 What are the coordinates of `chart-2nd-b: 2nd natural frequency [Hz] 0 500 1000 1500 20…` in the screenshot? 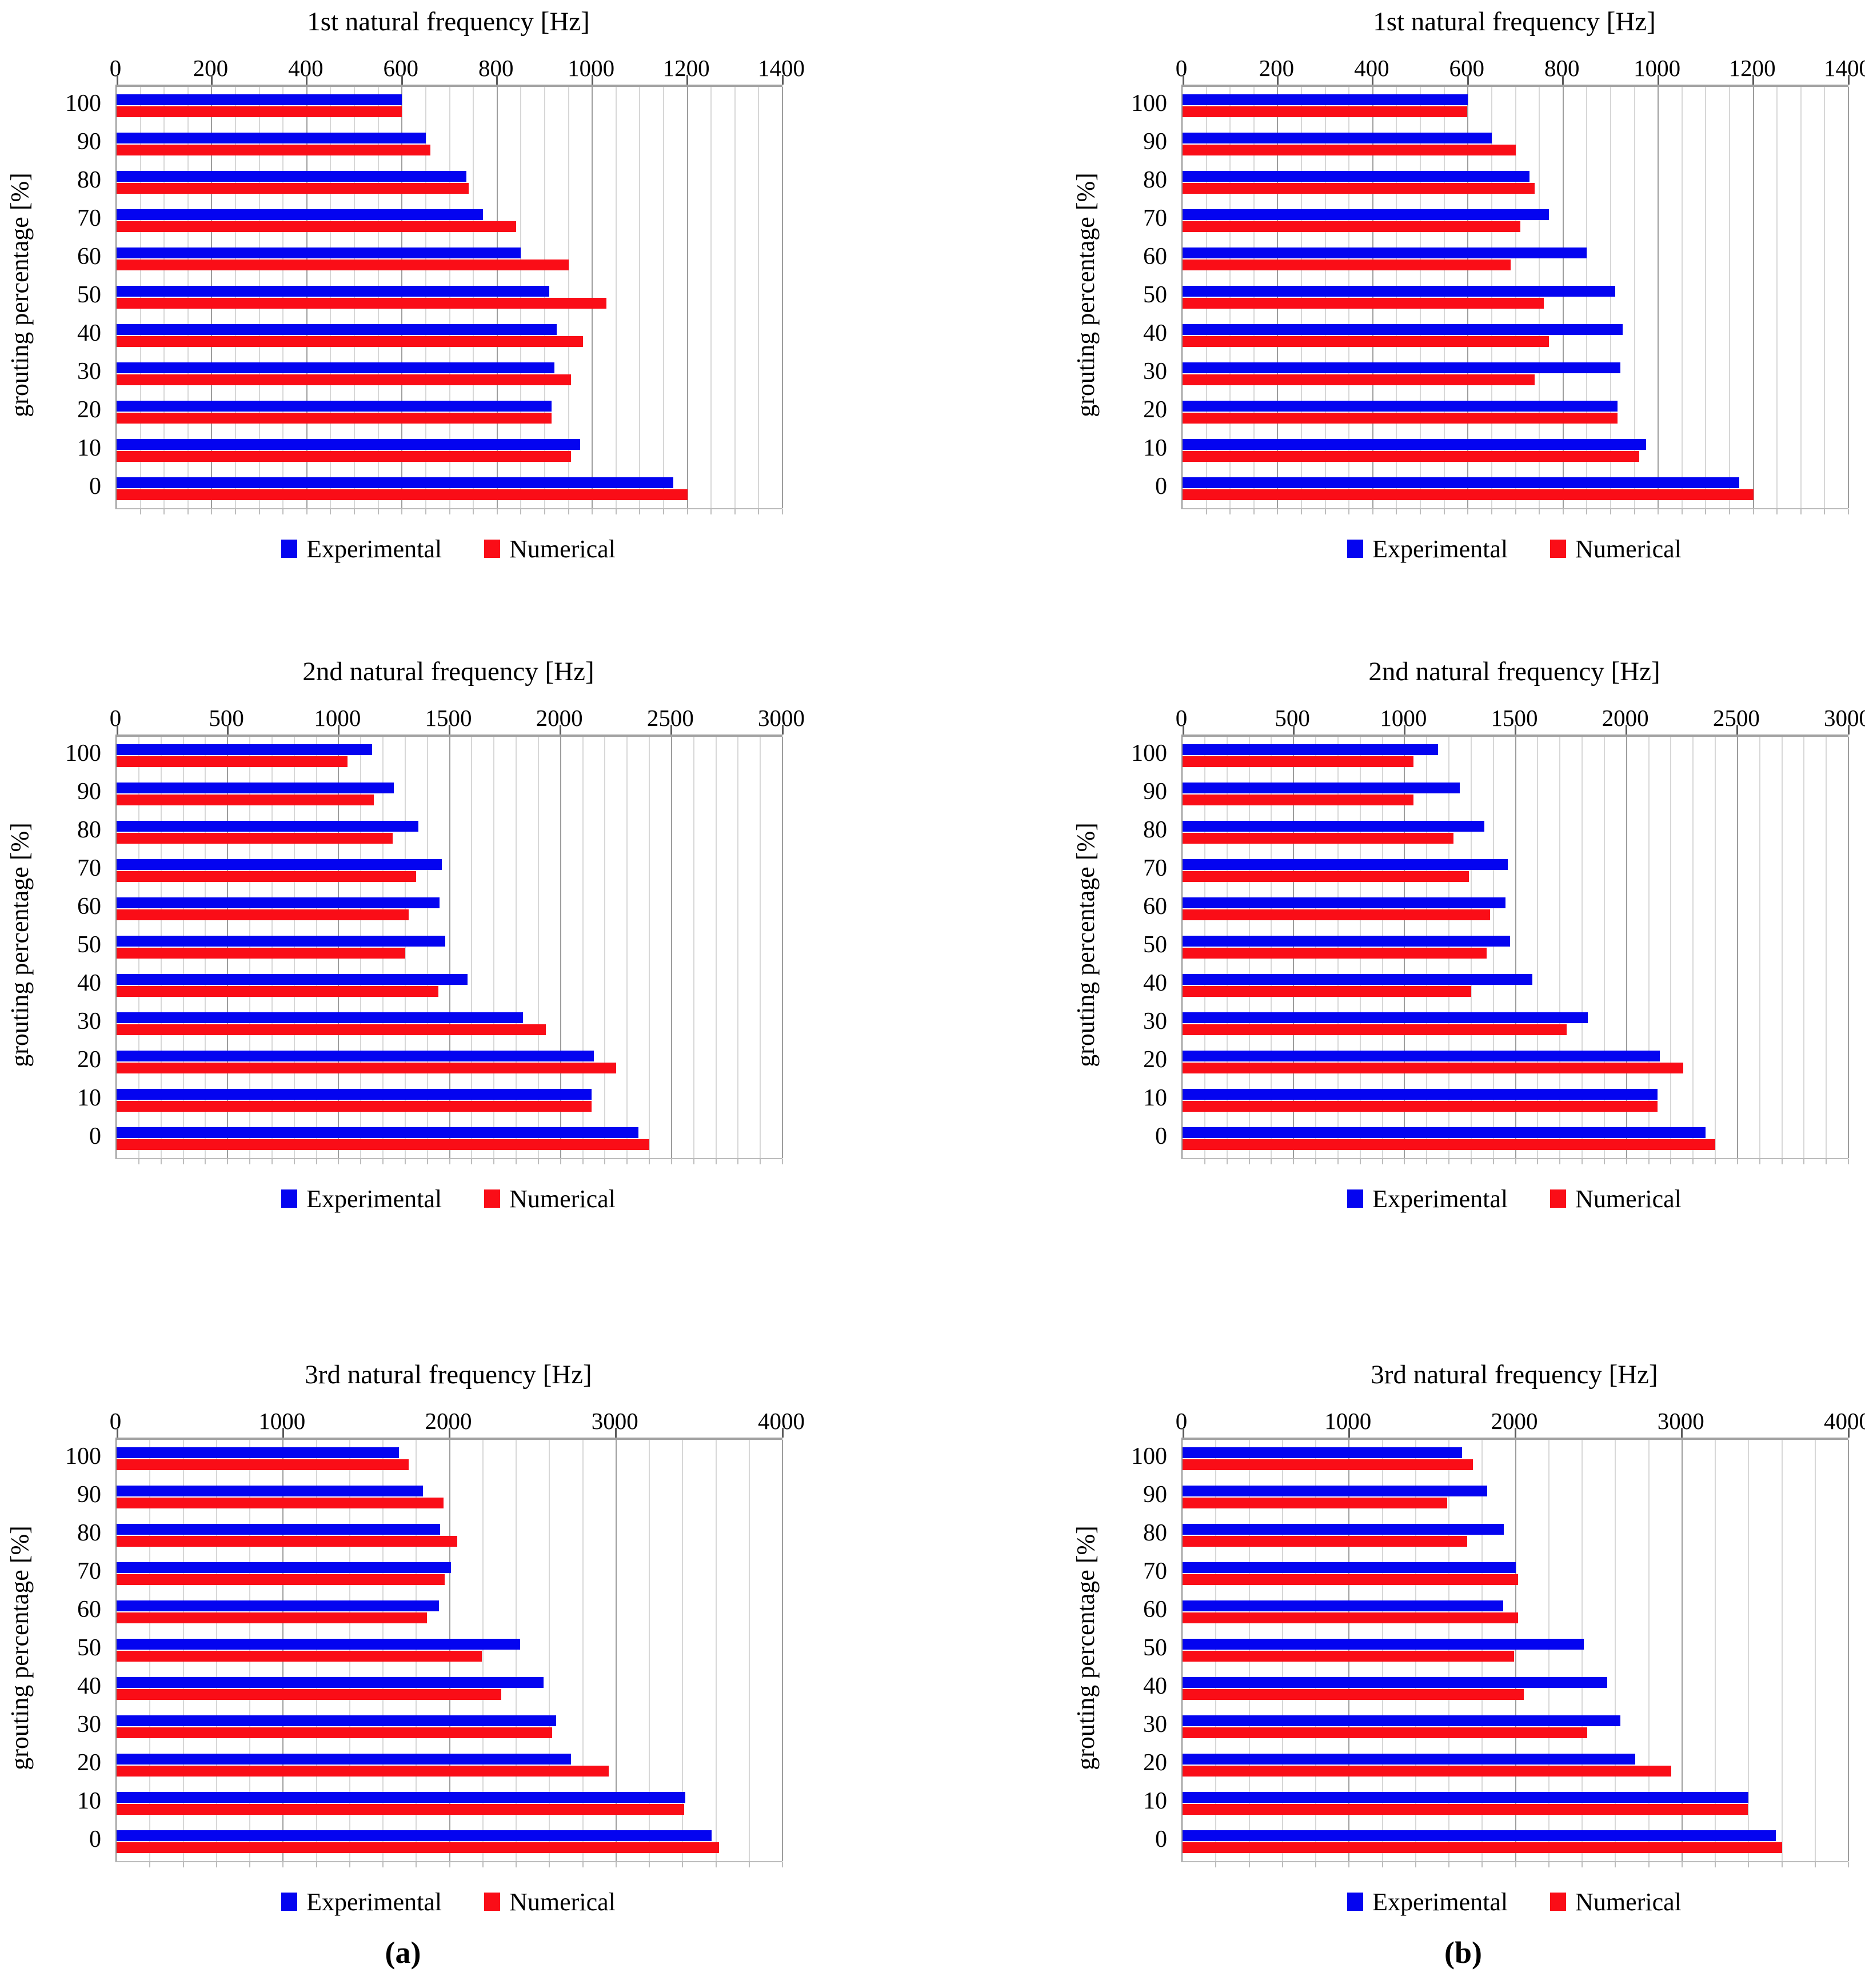 It's located at (1465, 963).